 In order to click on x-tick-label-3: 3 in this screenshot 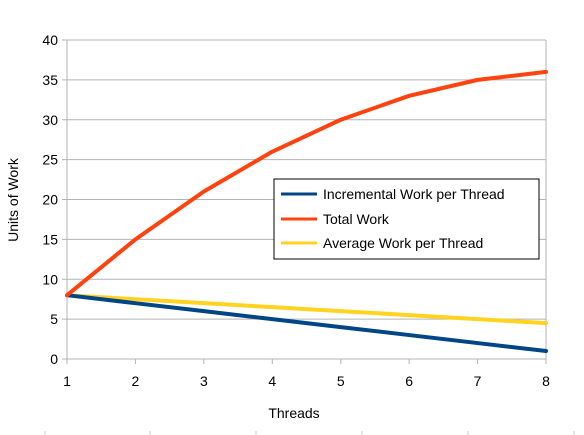, I will do `click(204, 381)`.